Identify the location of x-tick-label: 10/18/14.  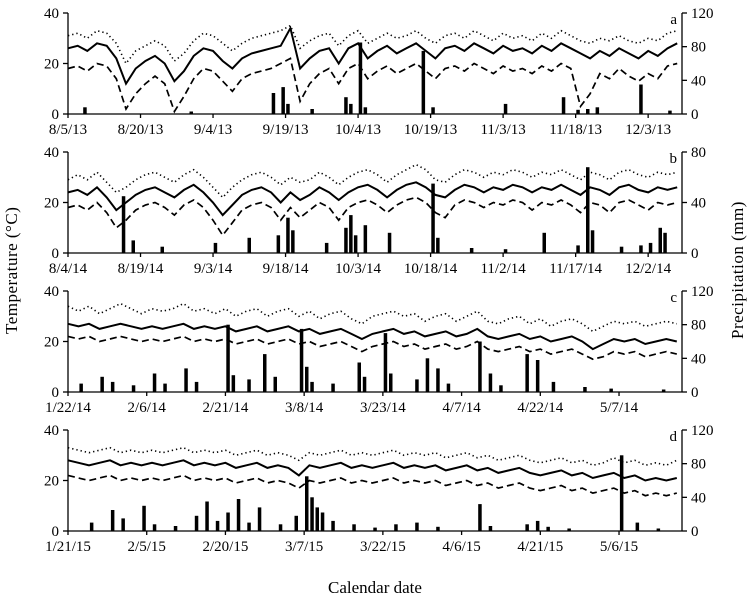
(431, 269).